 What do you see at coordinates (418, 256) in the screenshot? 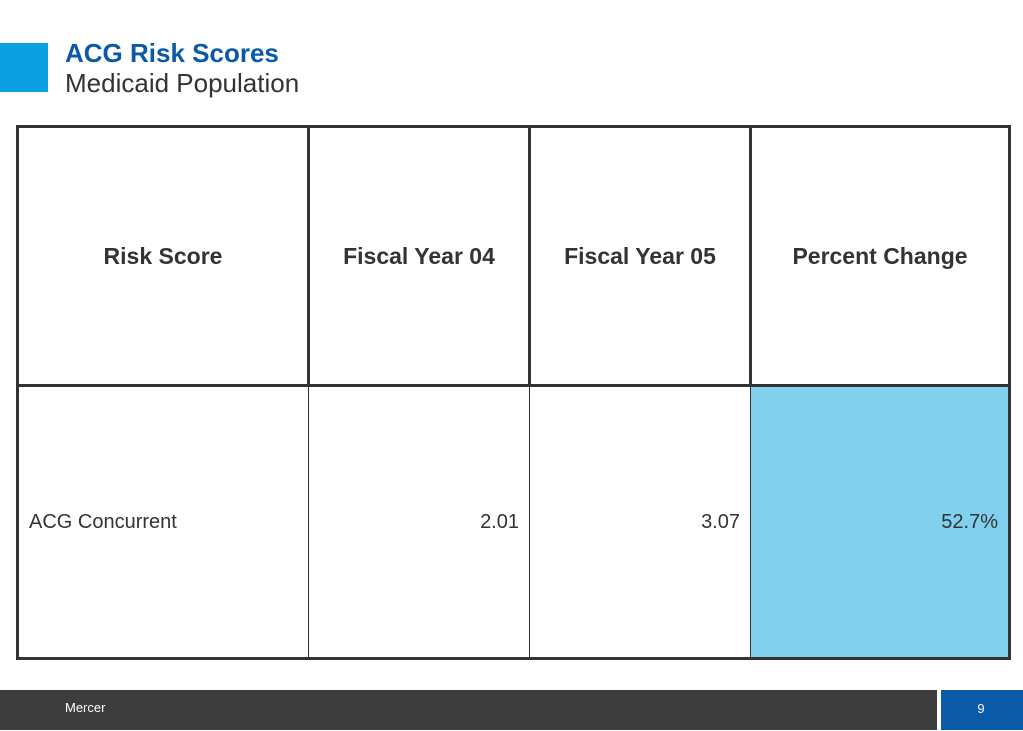
I see `header-fiscal-year-04: Fiscal Year 04` at bounding box center [418, 256].